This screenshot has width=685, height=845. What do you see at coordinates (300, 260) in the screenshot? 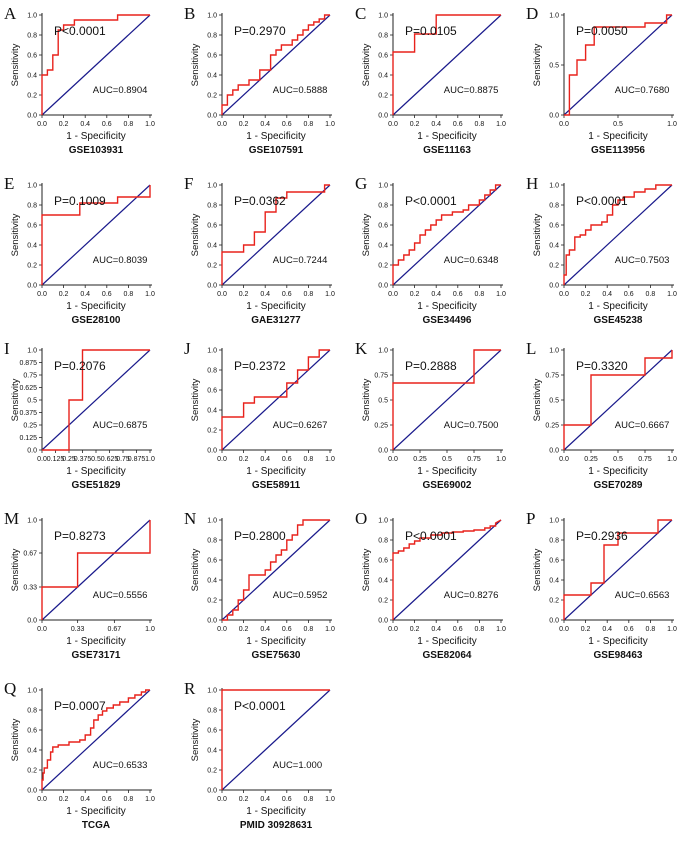
I see `auc-label: AUC=0.7244` at bounding box center [300, 260].